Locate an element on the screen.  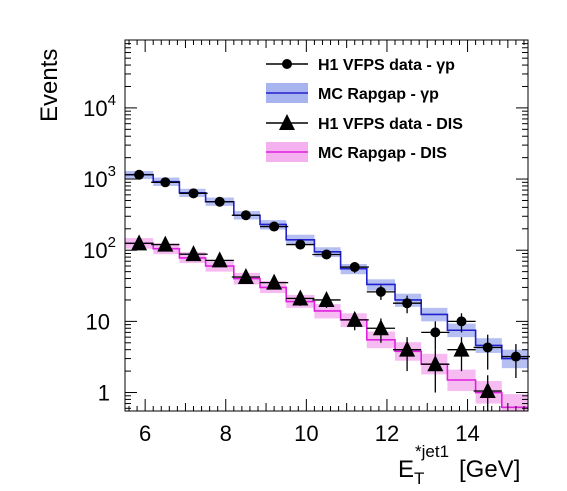
x-tick-label: 12 is located at coordinates (387, 433).